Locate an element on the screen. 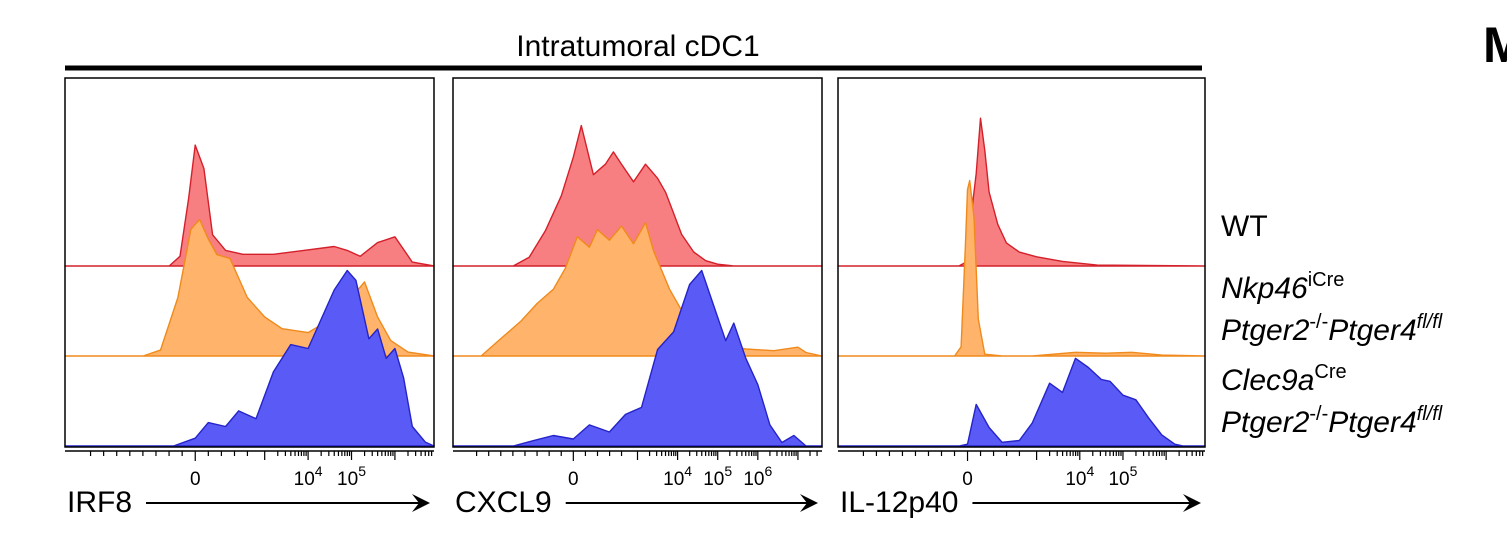 Image resolution: width=1507 pixels, height=533 pixels. x-axis-label: CXCL9 is located at coordinates (503, 502).